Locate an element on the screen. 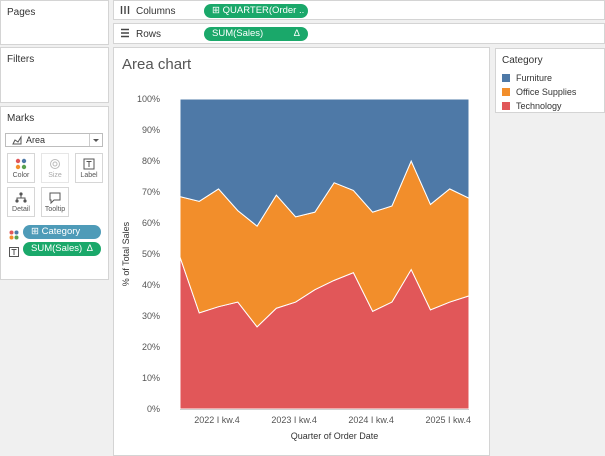 The height and width of the screenshot is (456, 605). y-axis-title: % of Total Sales is located at coordinates (126, 253).